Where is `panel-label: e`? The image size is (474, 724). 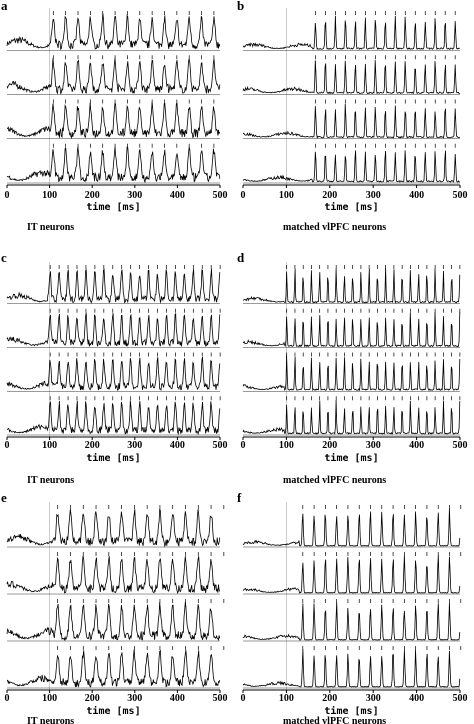
panel-label: e is located at coordinates (4, 497).